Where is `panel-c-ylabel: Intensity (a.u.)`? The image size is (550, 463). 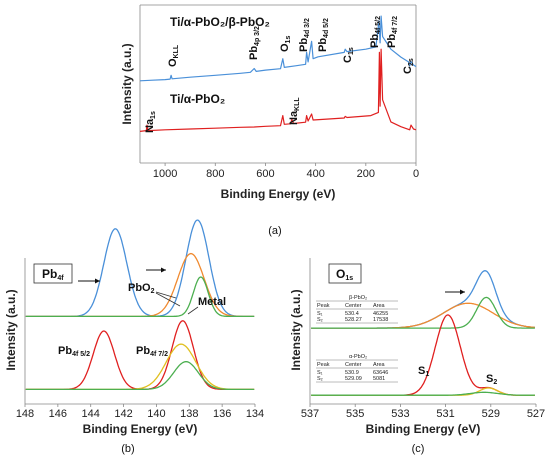
panel-c-ylabel: Intensity (a.u.) is located at coordinates (296, 329).